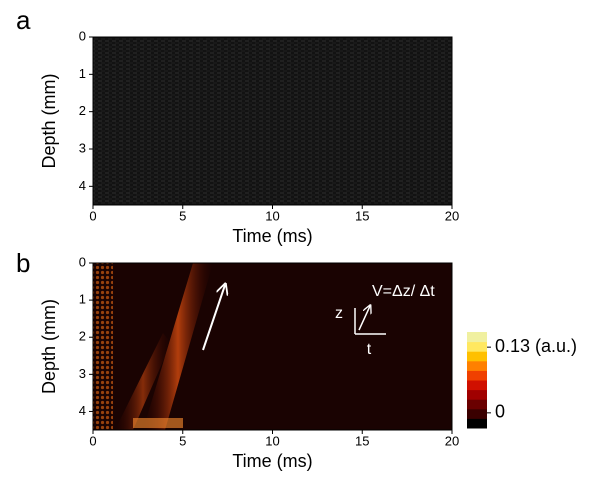  Describe the element at coordinates (364, 318) in the screenshot. I see `slope-arrow` at that location.